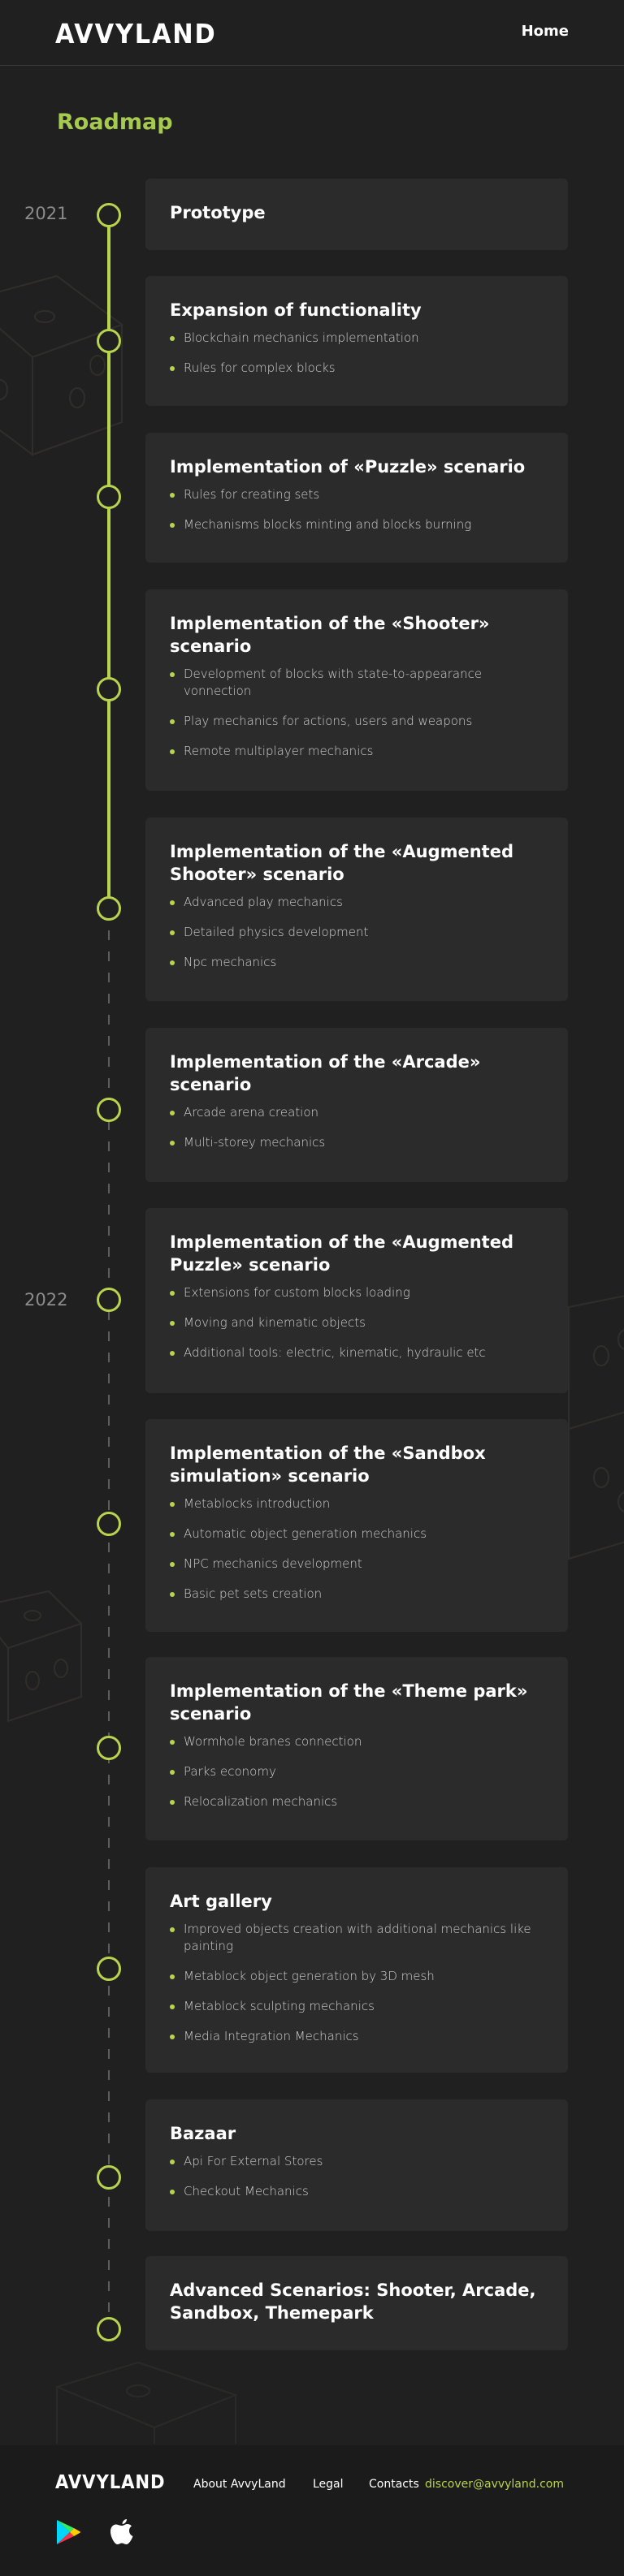 The height and width of the screenshot is (2576, 624). What do you see at coordinates (357, 1976) in the screenshot?
I see `milestone-item: Metablock object generation by 3D mesh` at bounding box center [357, 1976].